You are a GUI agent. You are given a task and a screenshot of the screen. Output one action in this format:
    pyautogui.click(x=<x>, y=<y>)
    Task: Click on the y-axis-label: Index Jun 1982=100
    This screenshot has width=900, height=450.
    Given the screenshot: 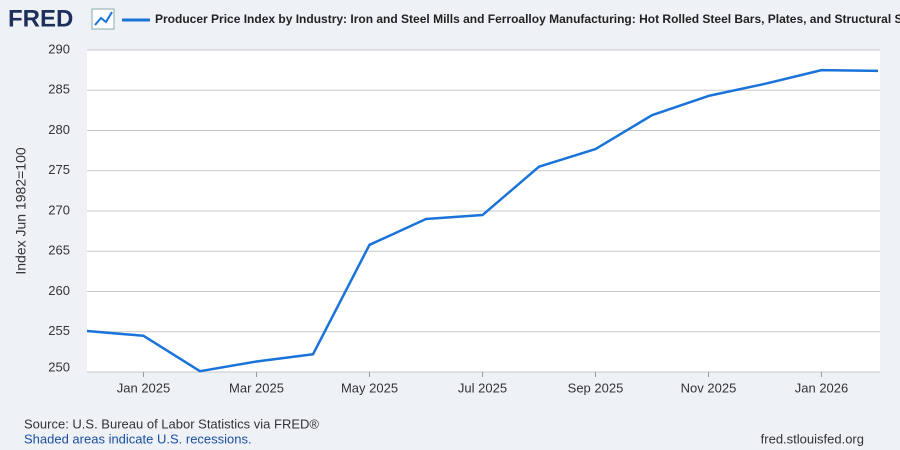 What is the action you would take?
    pyautogui.click(x=21, y=210)
    